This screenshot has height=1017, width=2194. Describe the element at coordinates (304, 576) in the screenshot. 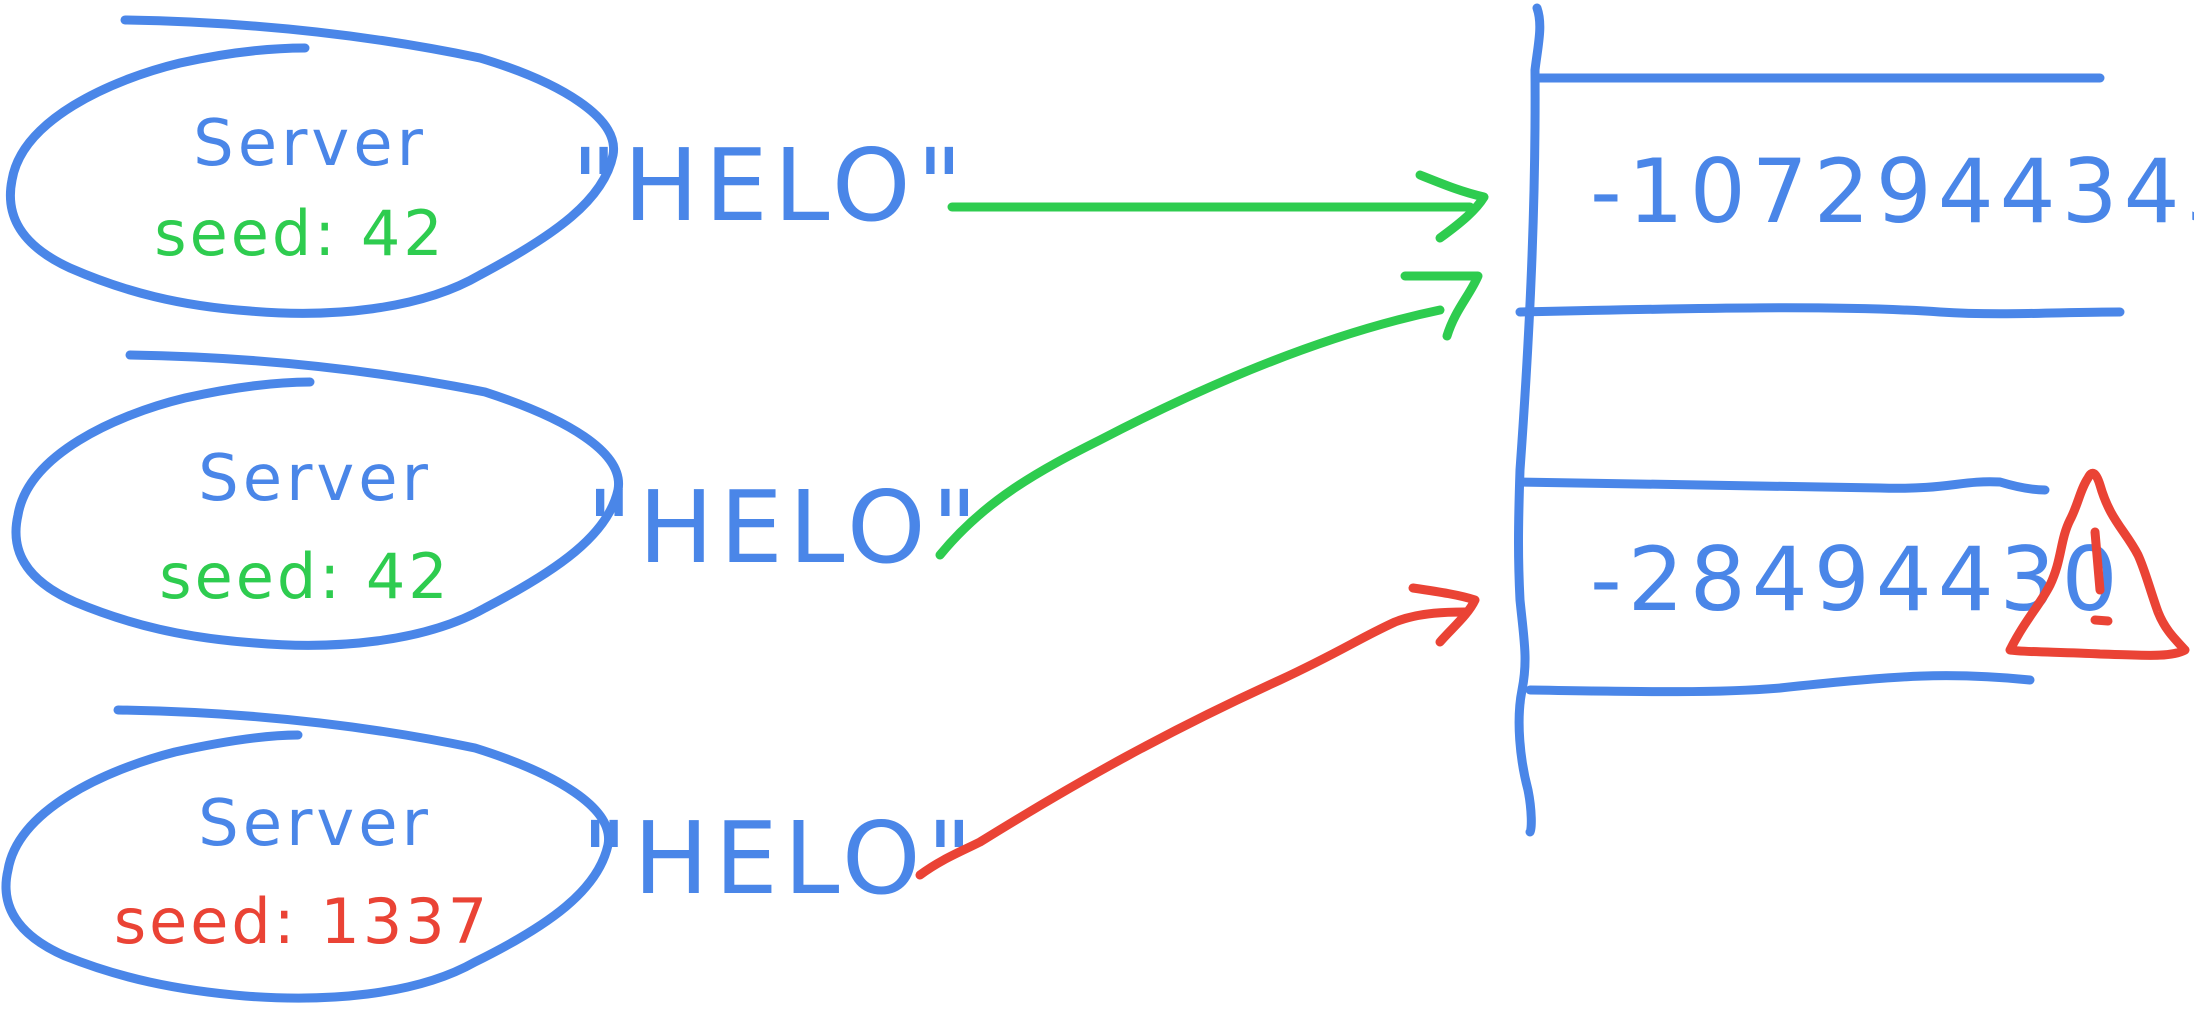

I see `seed-label-2: seed: 42` at that location.